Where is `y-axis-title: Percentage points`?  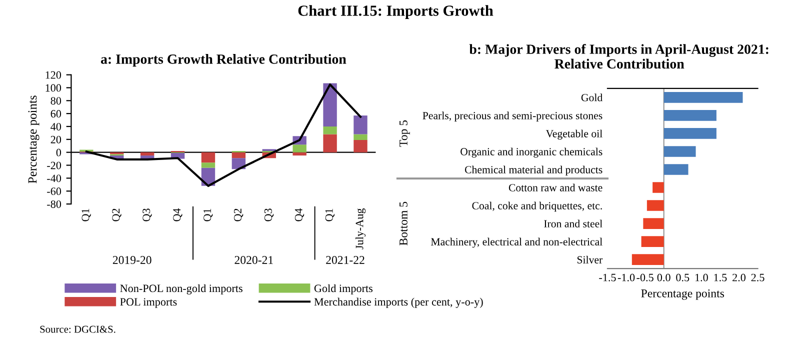 y-axis-title: Percentage points is located at coordinates (34, 140).